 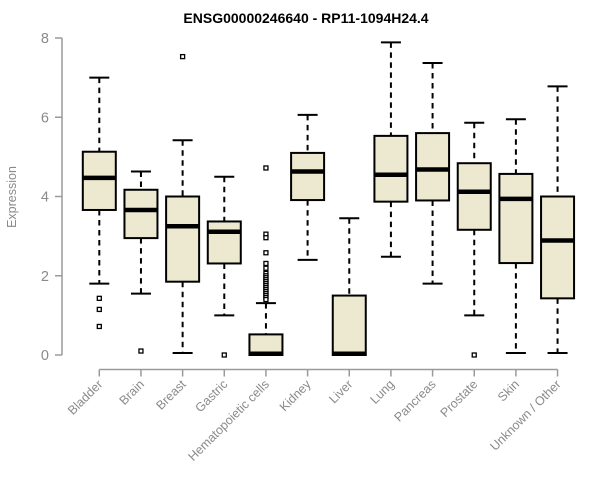 What do you see at coordinates (340, 391) in the screenshot?
I see `x-tick-label-liver: Liver` at bounding box center [340, 391].